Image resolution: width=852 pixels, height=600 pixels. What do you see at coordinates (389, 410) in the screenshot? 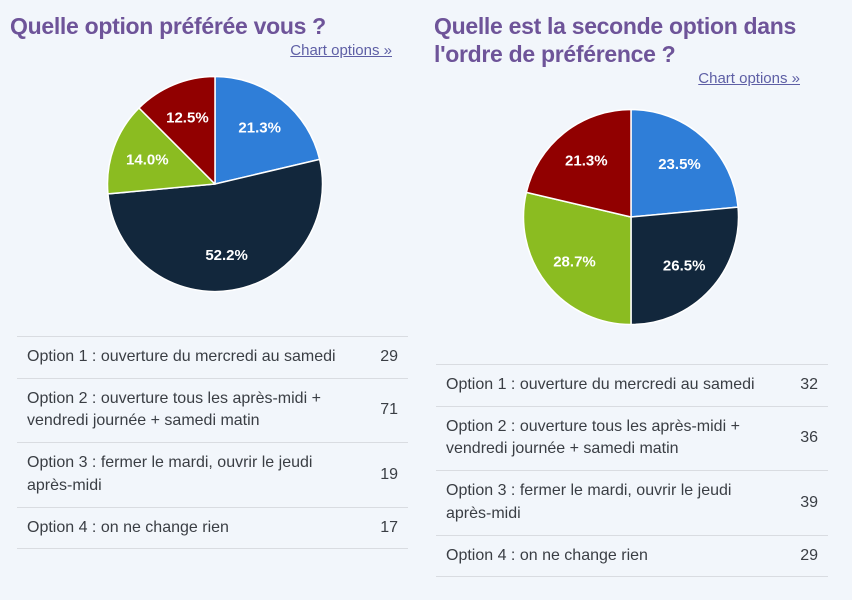
I see `option-count: 71` at bounding box center [389, 410].